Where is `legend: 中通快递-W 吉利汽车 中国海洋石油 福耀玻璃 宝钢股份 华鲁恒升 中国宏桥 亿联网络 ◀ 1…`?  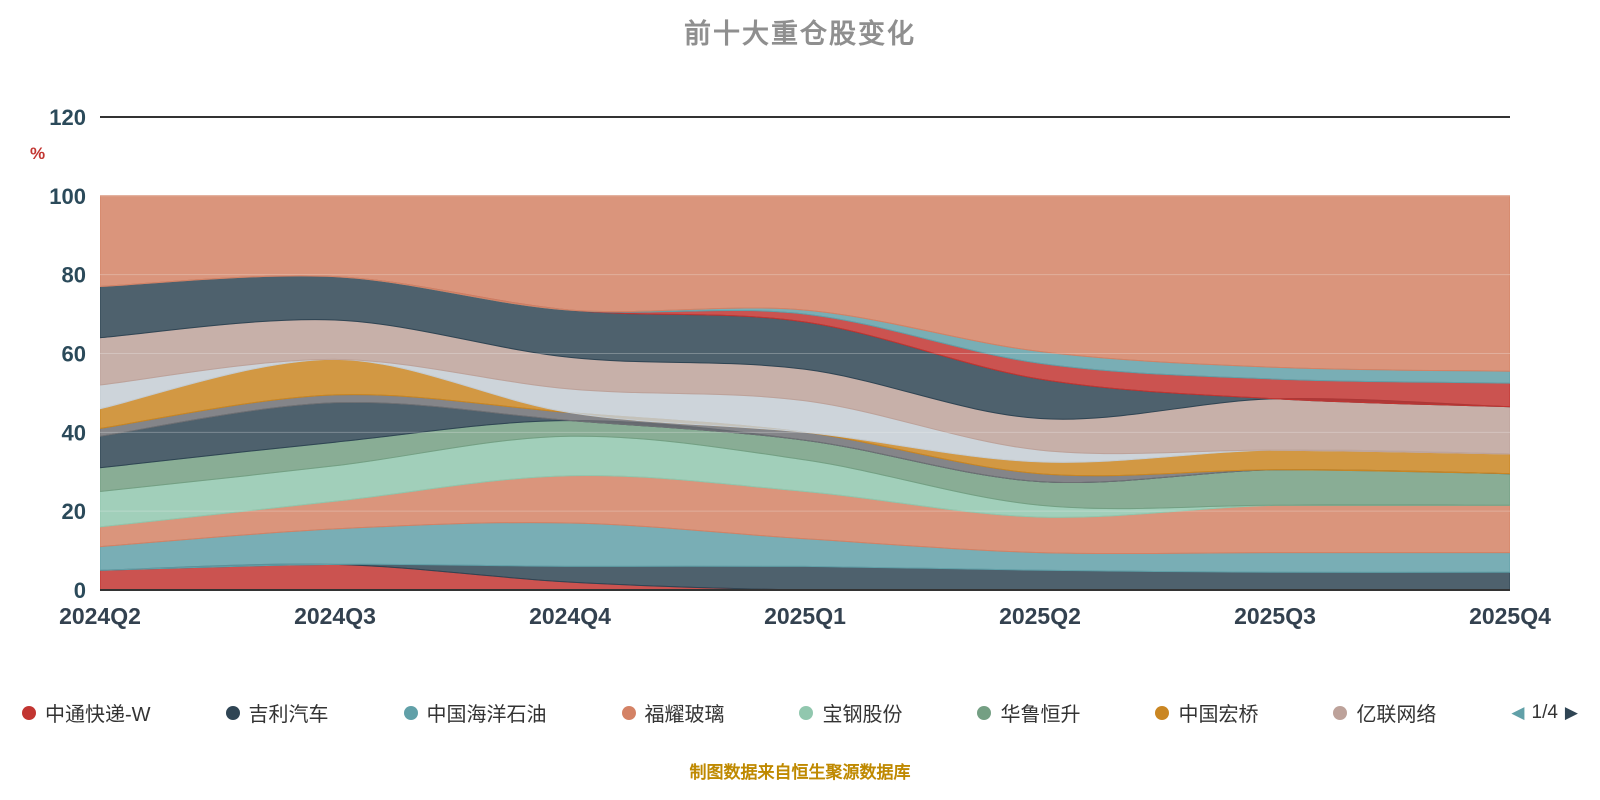
legend: 中通快递-W 吉利汽车 中国海洋石油 福耀玻璃 宝钢股份 华鲁恒升 中国宏桥 亿联网络 ◀ 1… is located at coordinates (800, 712).